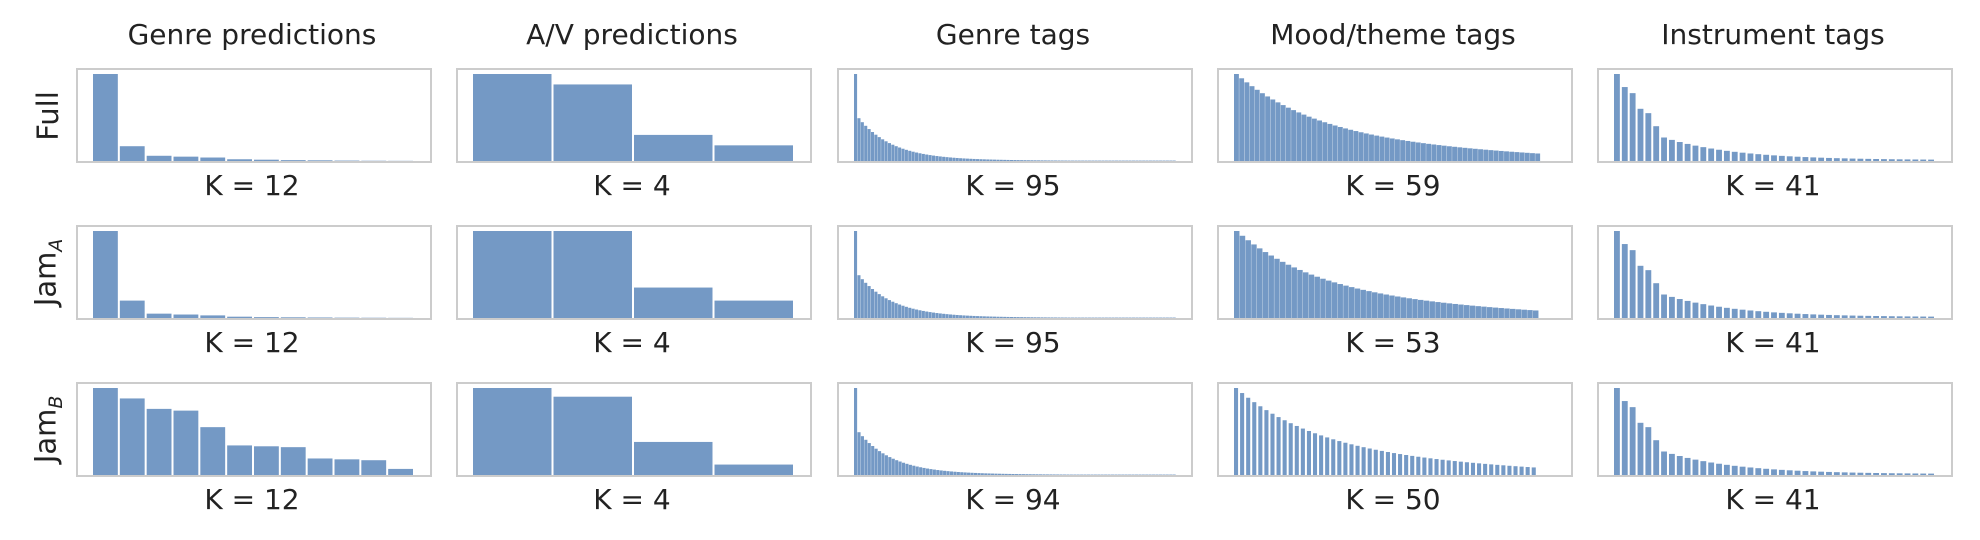 This screenshot has width=1980, height=540. Describe the element at coordinates (632, 185) in the screenshot. I see `k-label: K = 4` at that location.